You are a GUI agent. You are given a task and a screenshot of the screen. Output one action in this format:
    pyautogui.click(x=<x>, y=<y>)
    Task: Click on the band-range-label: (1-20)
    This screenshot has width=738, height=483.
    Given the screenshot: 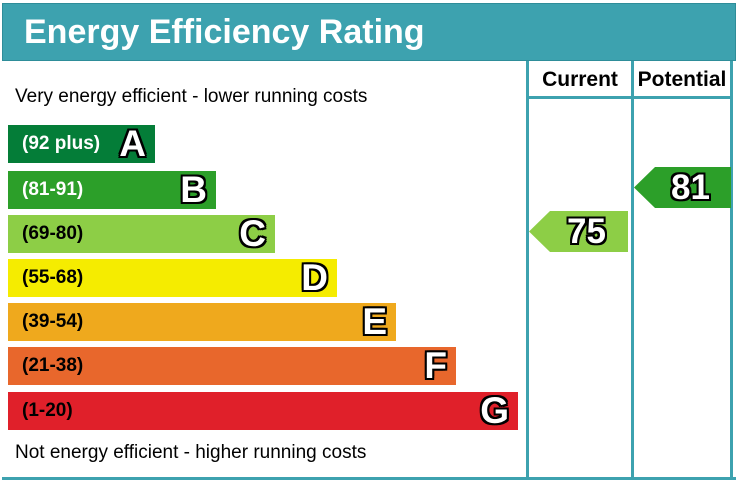 What is the action you would take?
    pyautogui.click(x=47, y=410)
    